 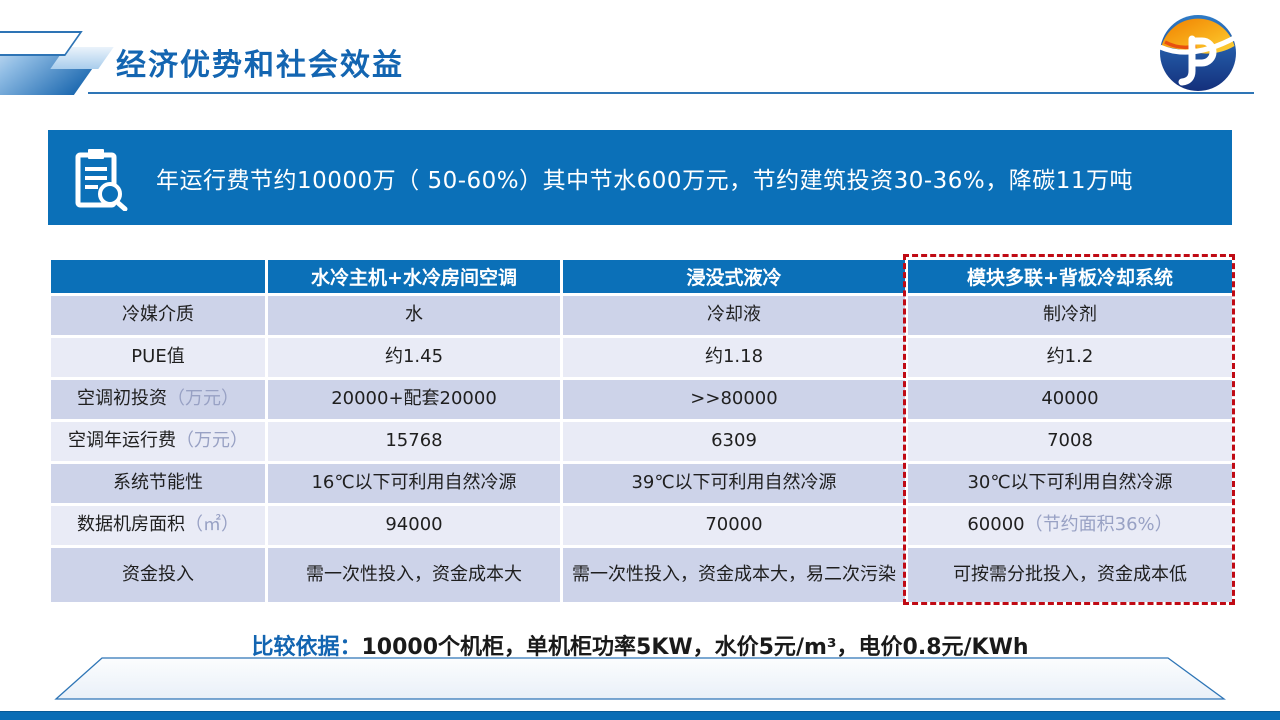 What do you see at coordinates (158, 315) in the screenshot?
I see `row-label: 冷媒介质` at bounding box center [158, 315].